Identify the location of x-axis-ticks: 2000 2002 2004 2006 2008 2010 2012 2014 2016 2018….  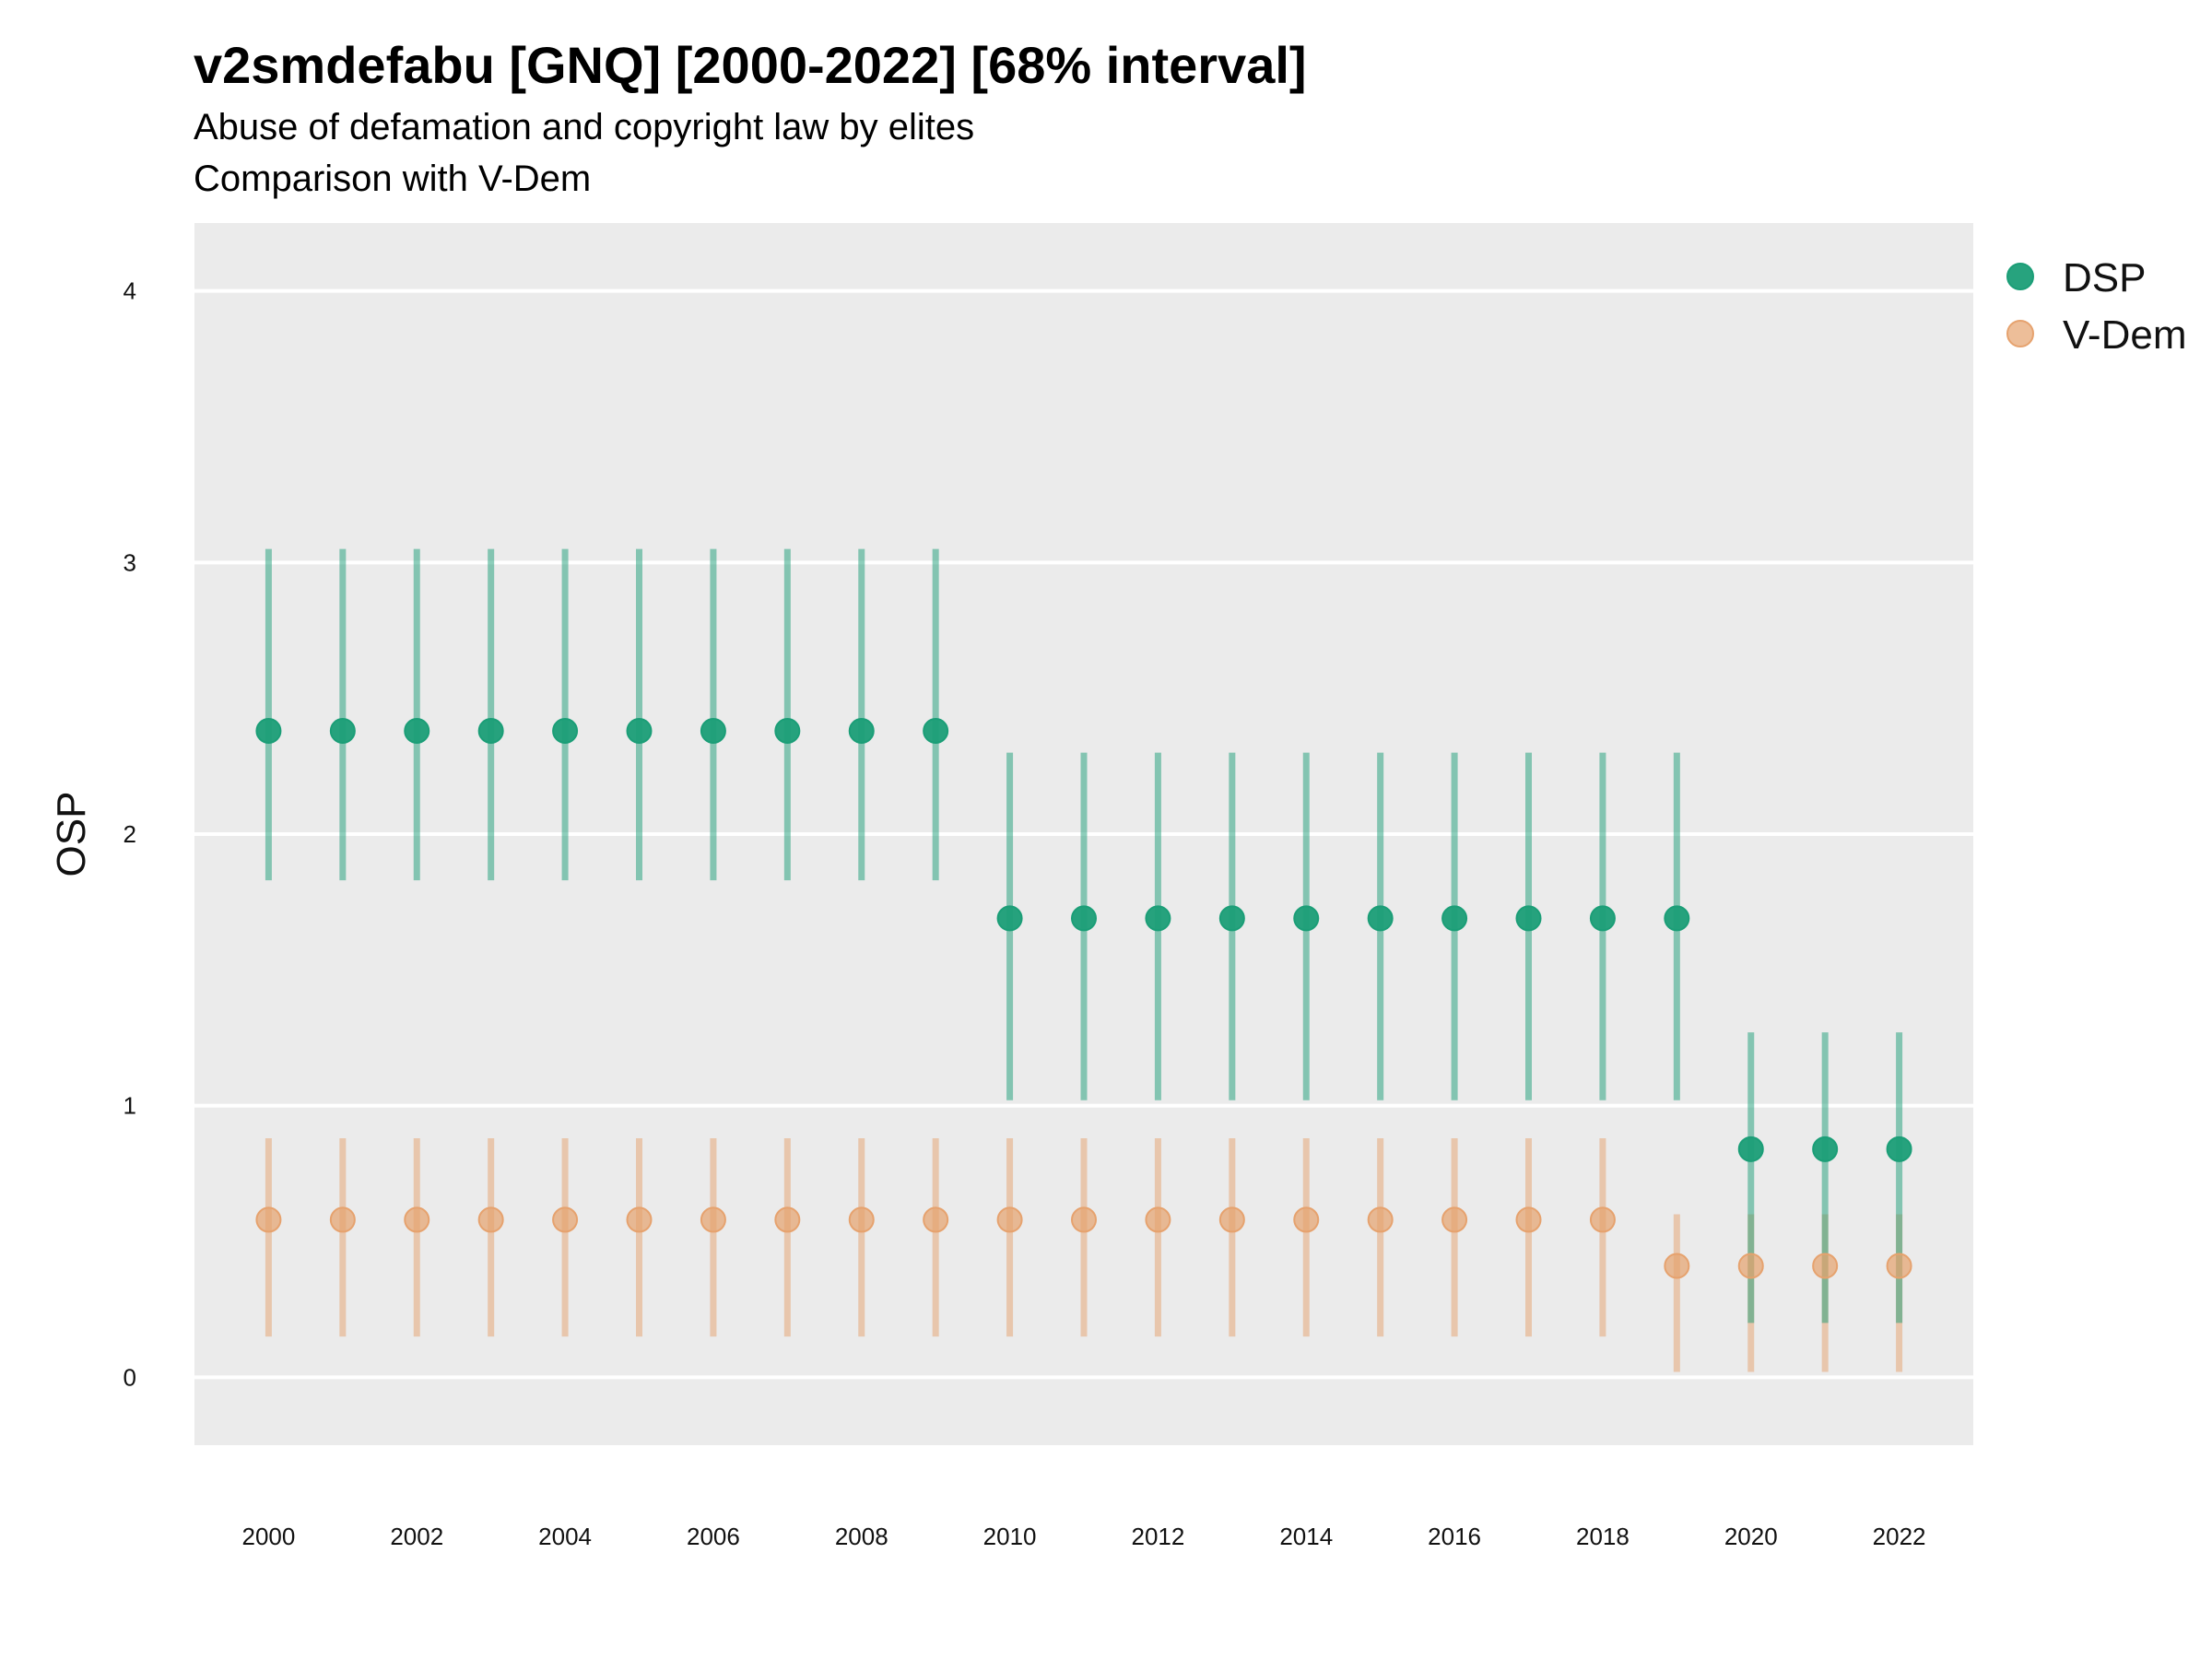
(1083, 1536).